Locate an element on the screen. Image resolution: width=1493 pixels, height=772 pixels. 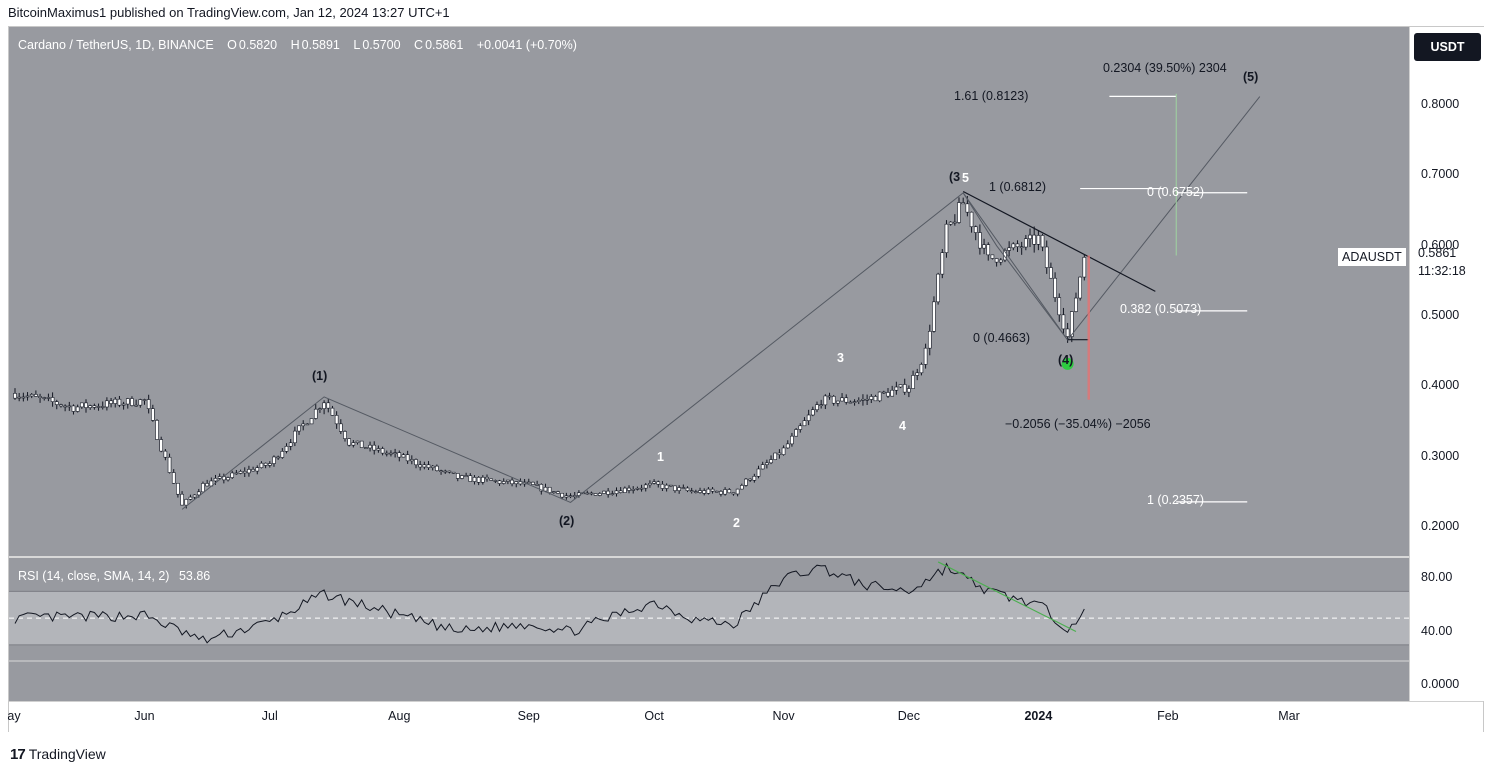
price-axis is located at coordinates (1446, 364).